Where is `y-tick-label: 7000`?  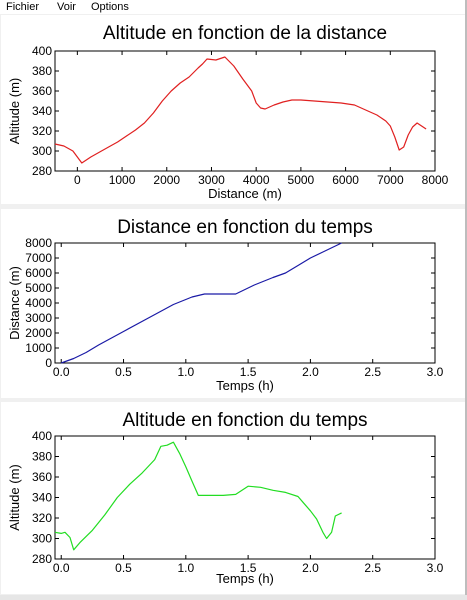 y-tick-label: 7000 is located at coordinates (38, 258).